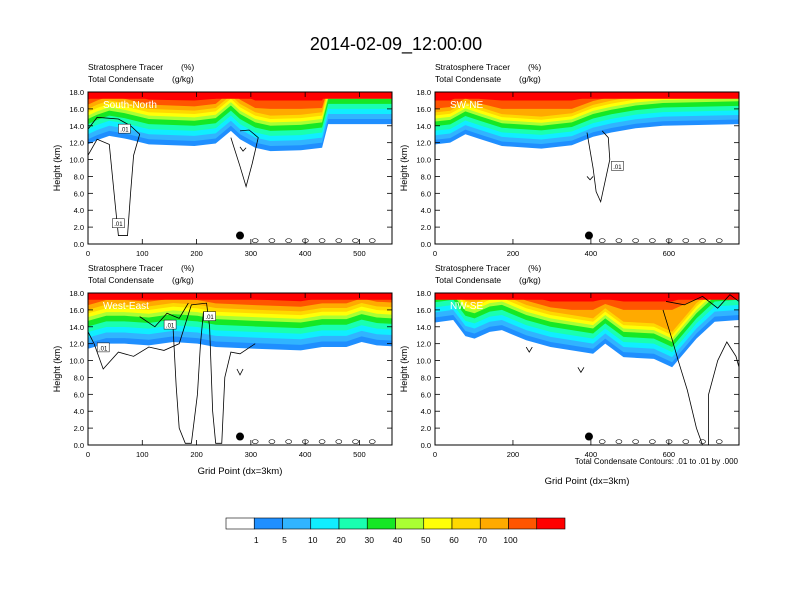 Image resolution: width=792 pixels, height=612 pixels. I want to click on x-tick-label: 600, so click(669, 253).